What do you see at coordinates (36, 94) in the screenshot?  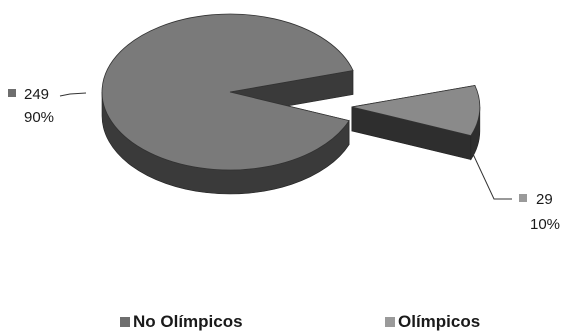 I see `data-label-value-no-olimpicos: 249` at bounding box center [36, 94].